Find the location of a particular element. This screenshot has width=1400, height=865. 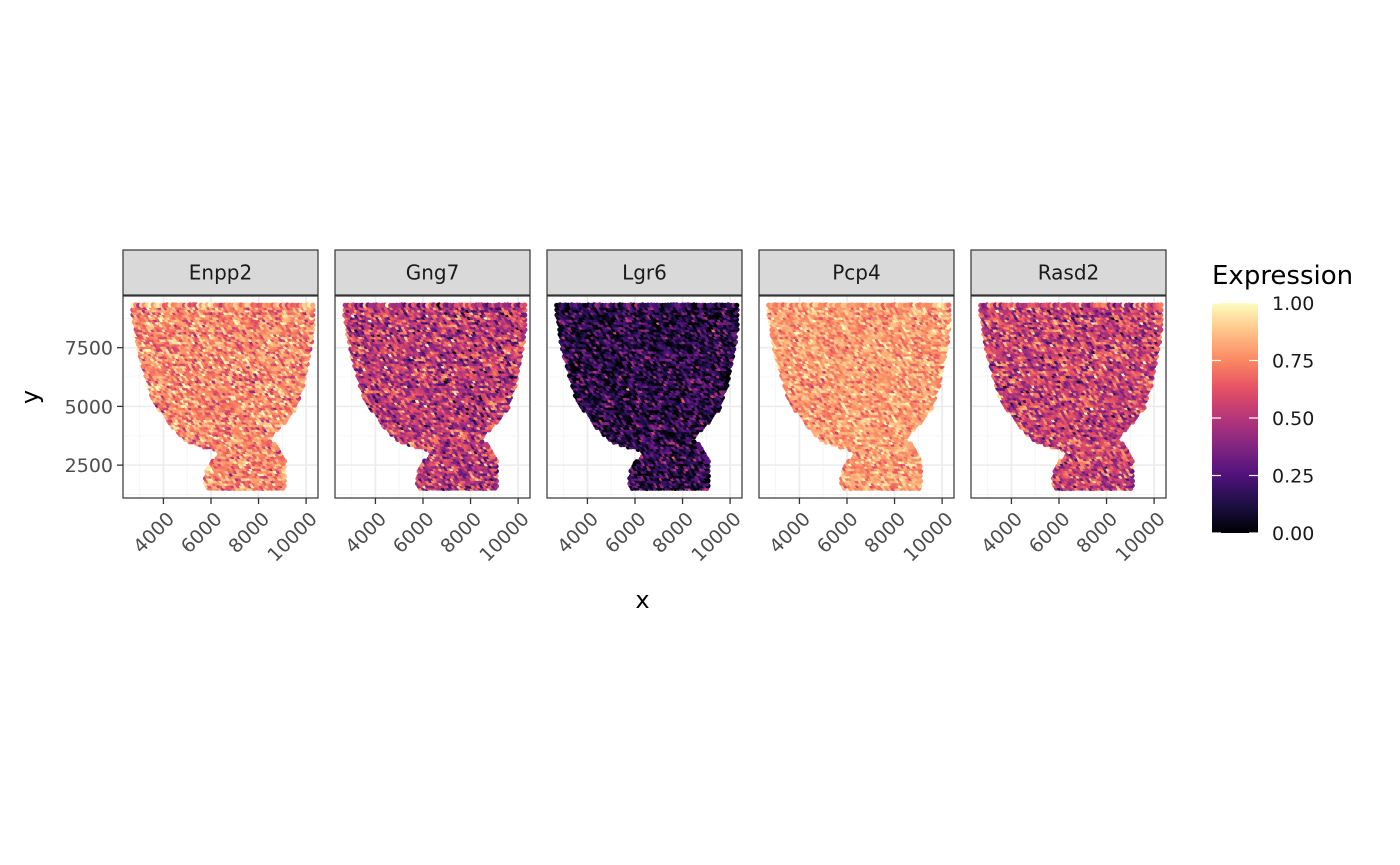

y-tick-label: 7500 is located at coordinates (89, 349).